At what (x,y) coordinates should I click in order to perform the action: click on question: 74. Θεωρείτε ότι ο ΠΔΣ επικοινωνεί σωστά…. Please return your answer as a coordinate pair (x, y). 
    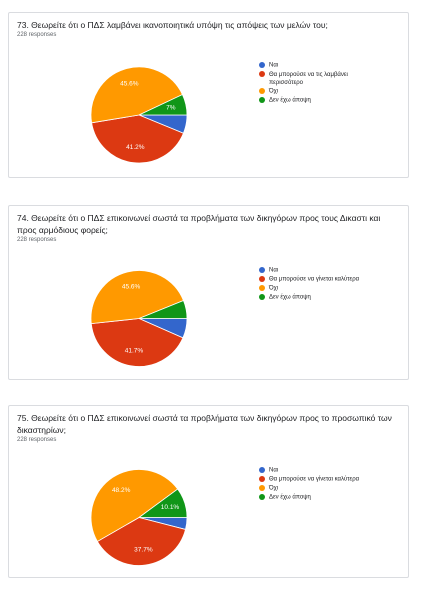
    Looking at the image, I should click on (199, 224).